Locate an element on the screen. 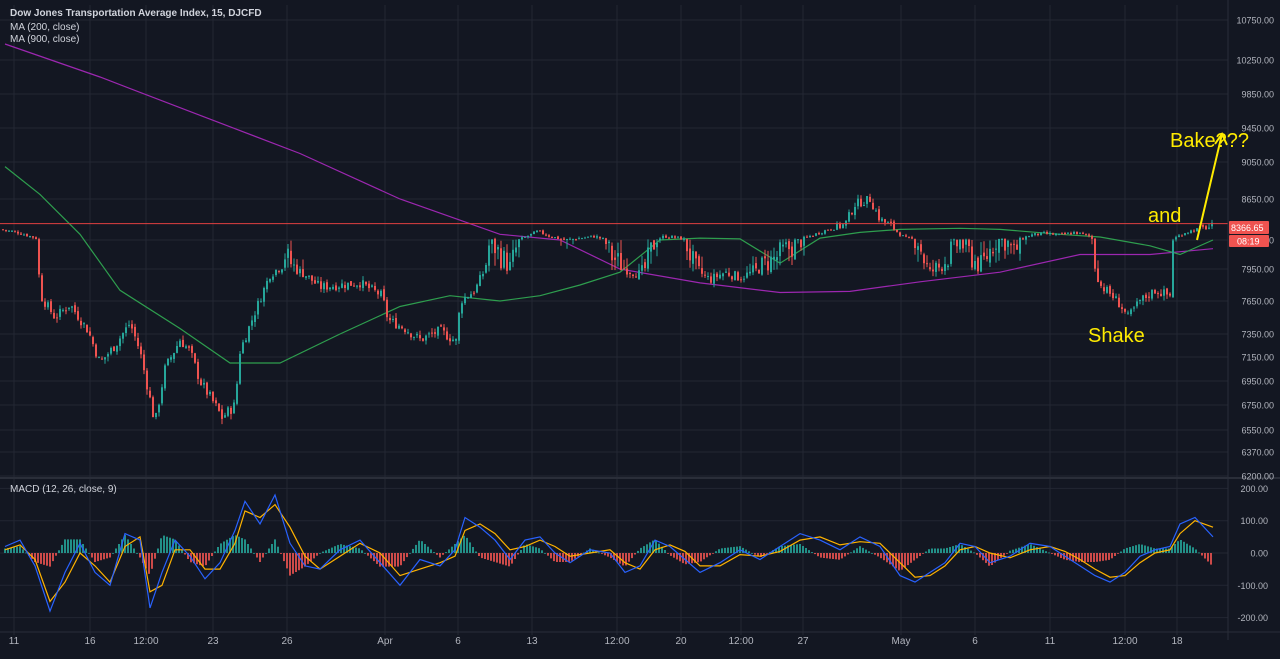 Image resolution: width=1280 pixels, height=659 pixels. time-tick-label: Apr is located at coordinates (385, 641).